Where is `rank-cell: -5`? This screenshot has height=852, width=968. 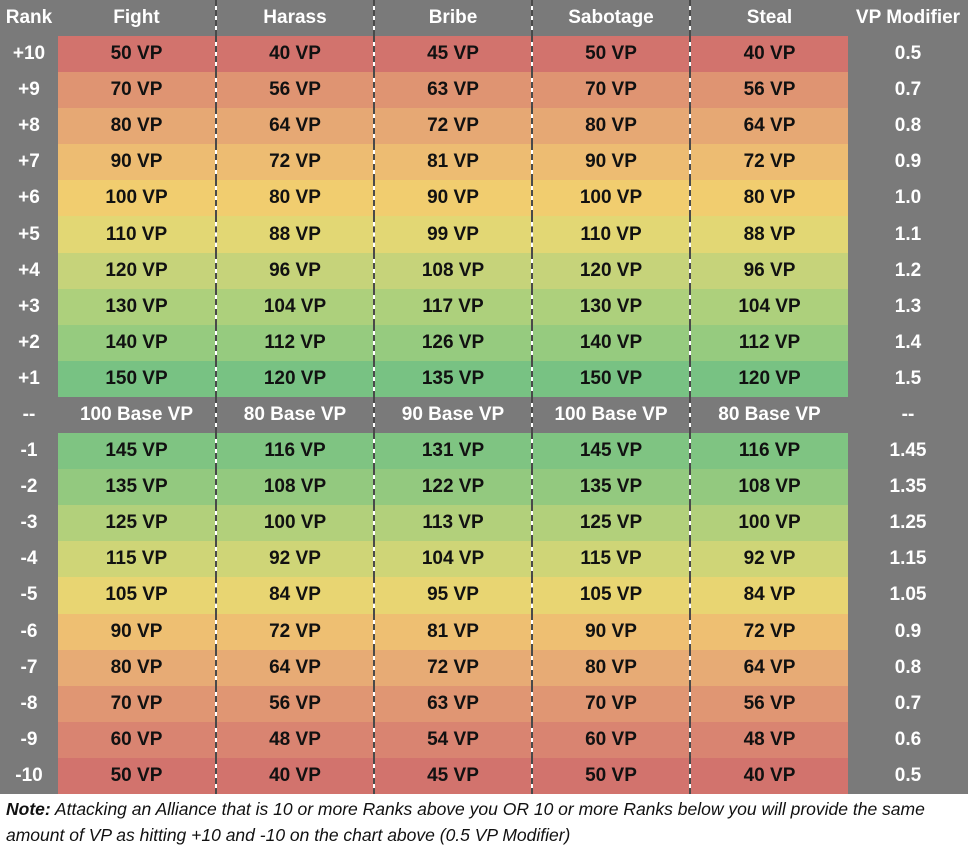 rank-cell: -5 is located at coordinates (29, 595).